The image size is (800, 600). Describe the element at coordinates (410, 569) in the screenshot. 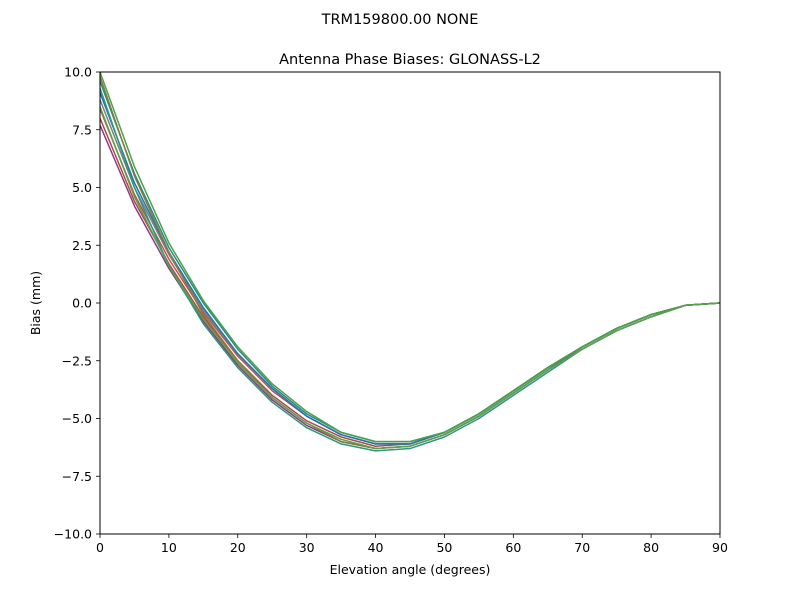

I see `x-axis-label: Elevation angle (degrees)` at that location.